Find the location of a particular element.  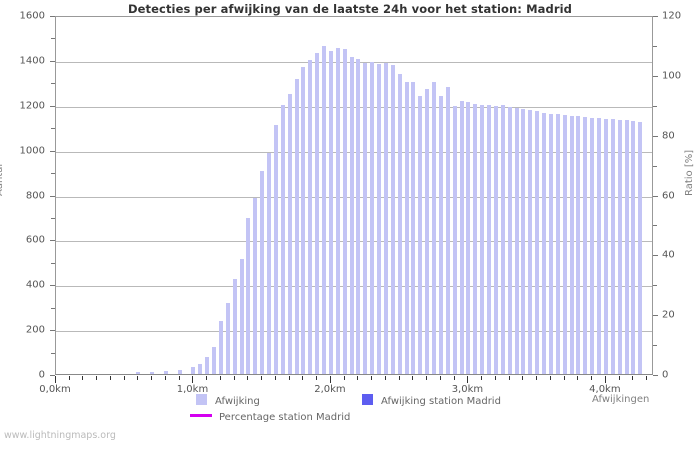

x-axis-label: 4,0km is located at coordinates (605, 389).